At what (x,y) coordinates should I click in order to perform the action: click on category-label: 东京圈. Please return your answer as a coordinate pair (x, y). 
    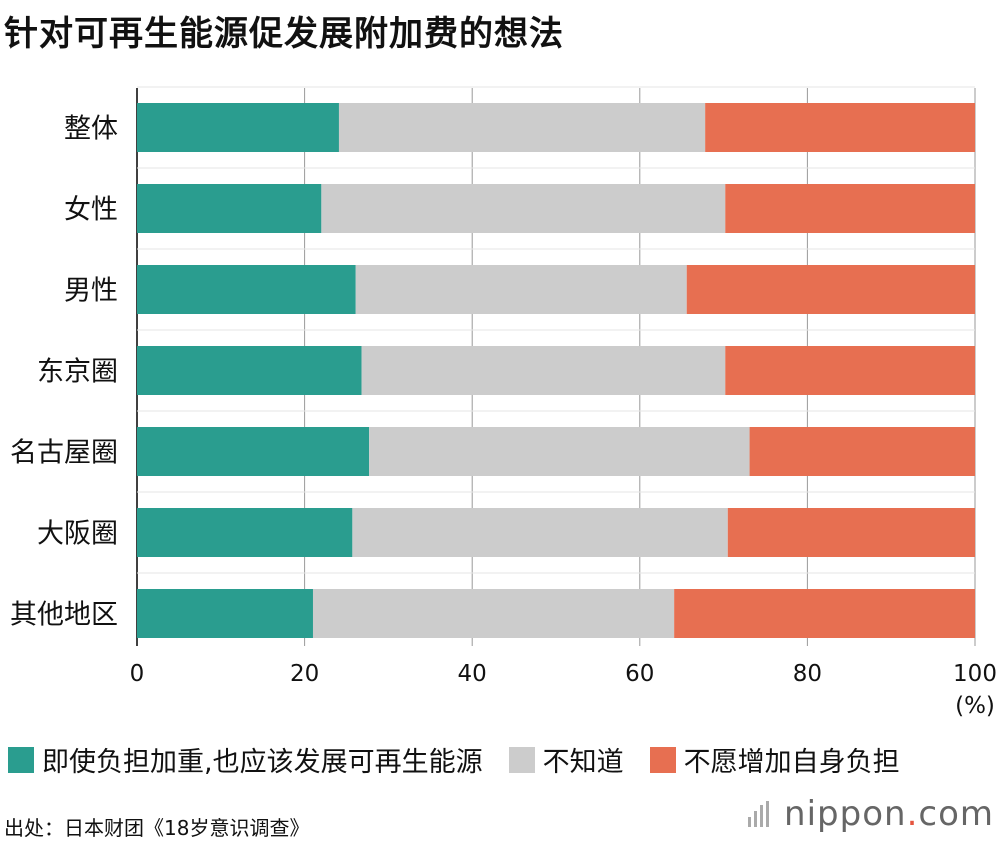
    Looking at the image, I should click on (77, 372).